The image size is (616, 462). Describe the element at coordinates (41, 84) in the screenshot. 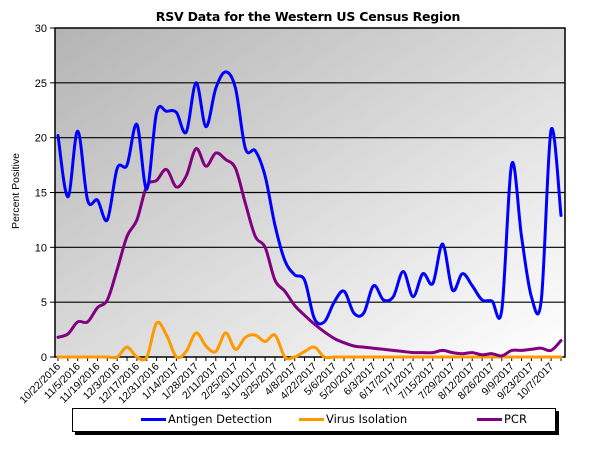

I see `y-tick-label: 25` at that location.